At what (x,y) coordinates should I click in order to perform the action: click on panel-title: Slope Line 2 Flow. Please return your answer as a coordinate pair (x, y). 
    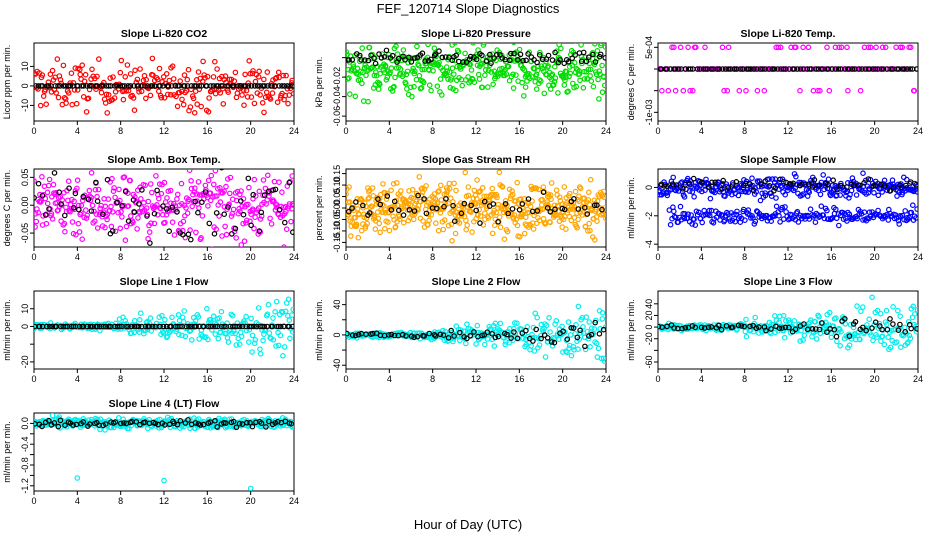
    Looking at the image, I should click on (477, 282).